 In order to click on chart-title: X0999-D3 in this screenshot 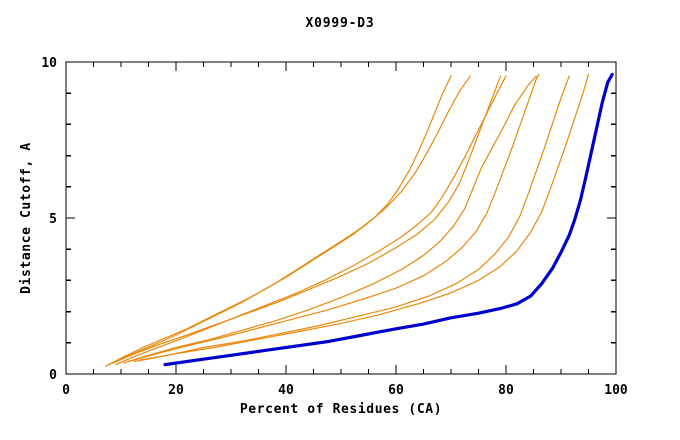, I will do `click(339, 23)`.